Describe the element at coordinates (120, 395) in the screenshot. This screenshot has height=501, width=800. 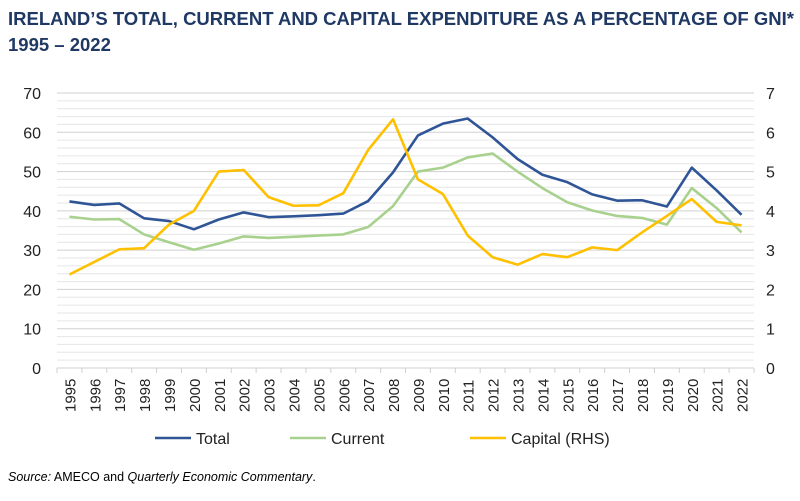
I see `x-tick-label: 1997` at that location.